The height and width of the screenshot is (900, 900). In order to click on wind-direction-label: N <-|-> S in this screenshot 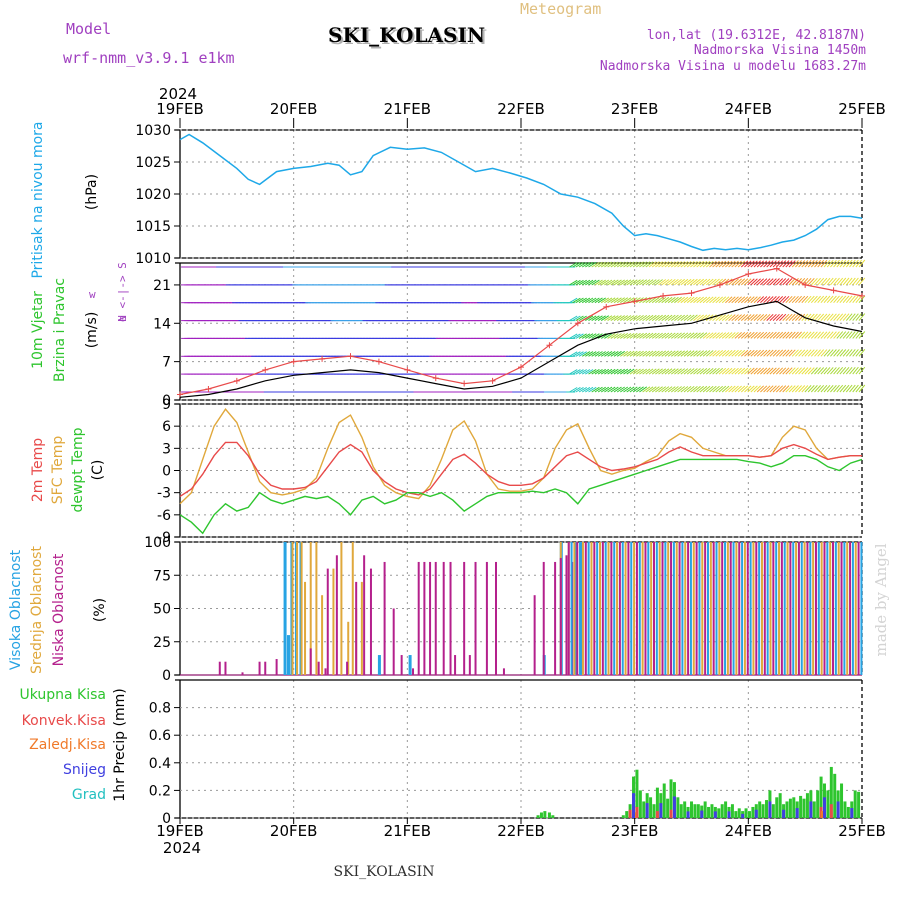, I will do `click(122, 292)`.